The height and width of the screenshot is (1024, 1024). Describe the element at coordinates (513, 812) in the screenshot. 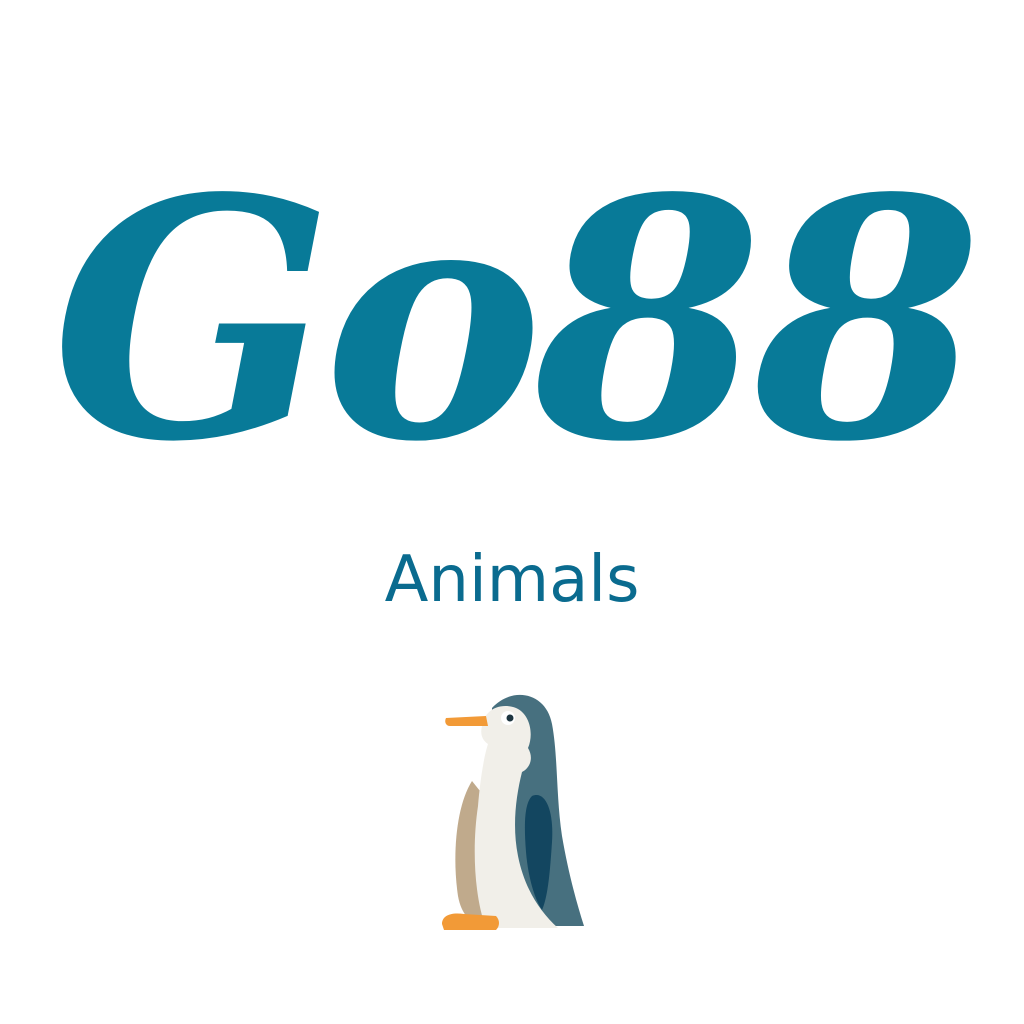

I see `penguin-icon` at that location.